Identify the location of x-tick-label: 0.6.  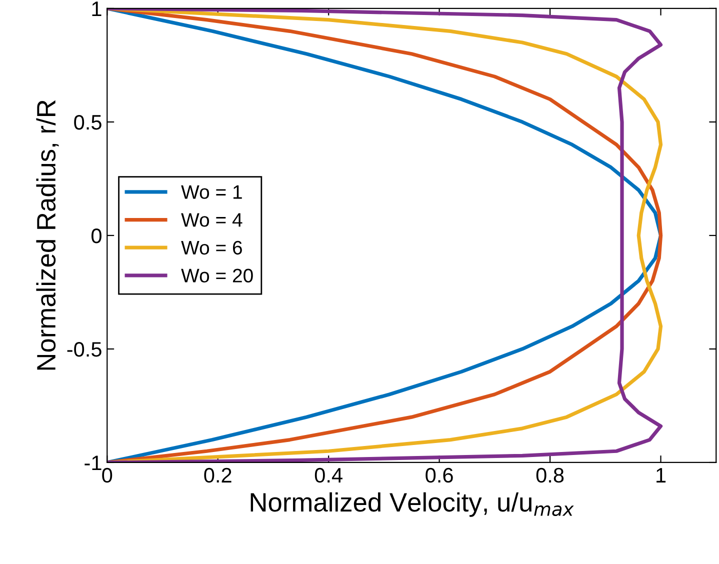
(439, 475).